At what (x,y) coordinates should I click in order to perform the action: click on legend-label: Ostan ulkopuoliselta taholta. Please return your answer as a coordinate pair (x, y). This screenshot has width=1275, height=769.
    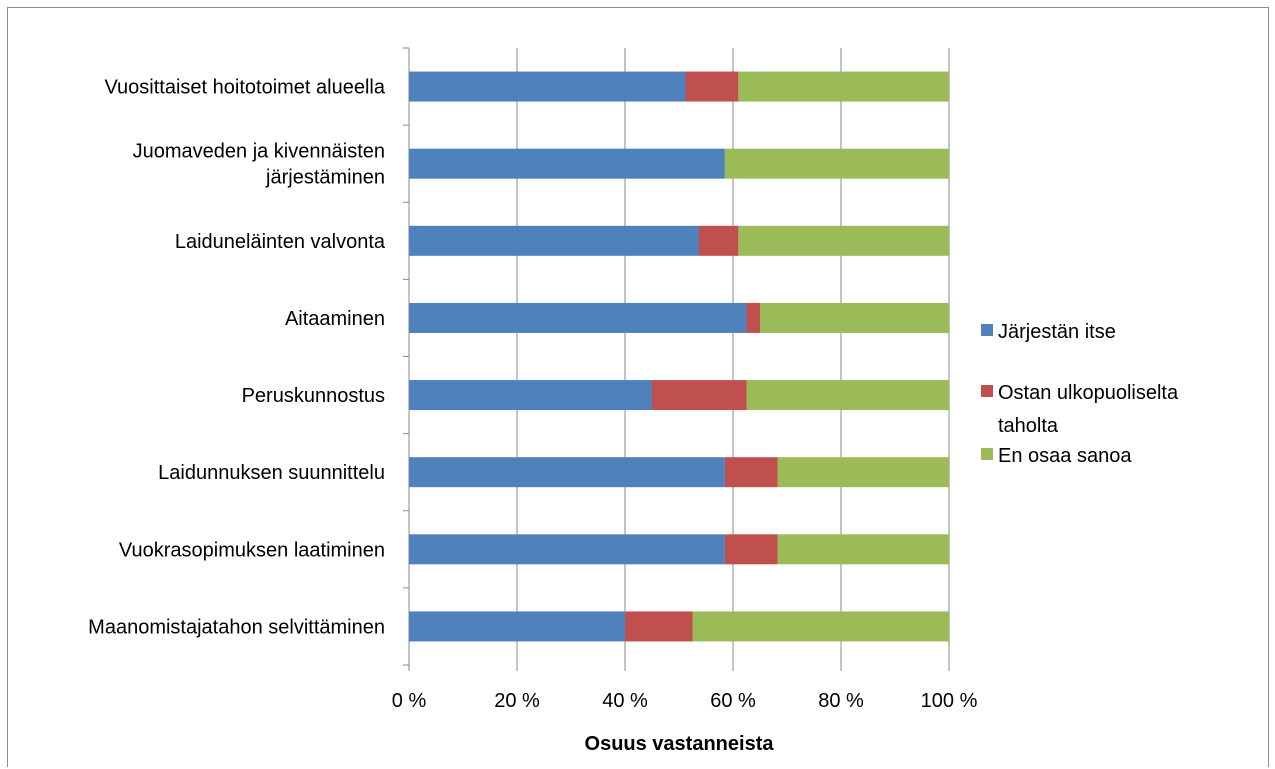
    Looking at the image, I should click on (1088, 409).